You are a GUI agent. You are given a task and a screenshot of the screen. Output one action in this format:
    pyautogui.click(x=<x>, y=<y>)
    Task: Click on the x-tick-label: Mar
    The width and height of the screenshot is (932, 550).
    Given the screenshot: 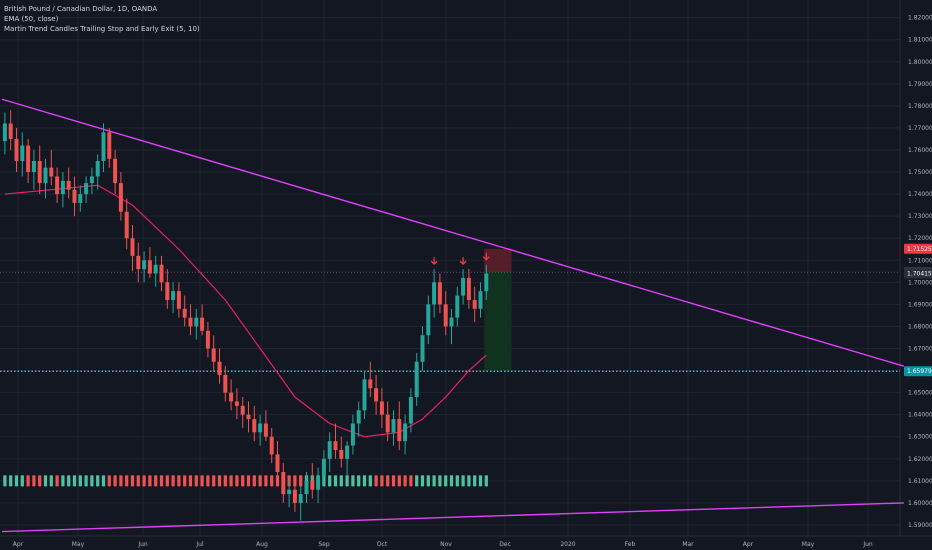 What is the action you would take?
    pyautogui.click(x=688, y=544)
    